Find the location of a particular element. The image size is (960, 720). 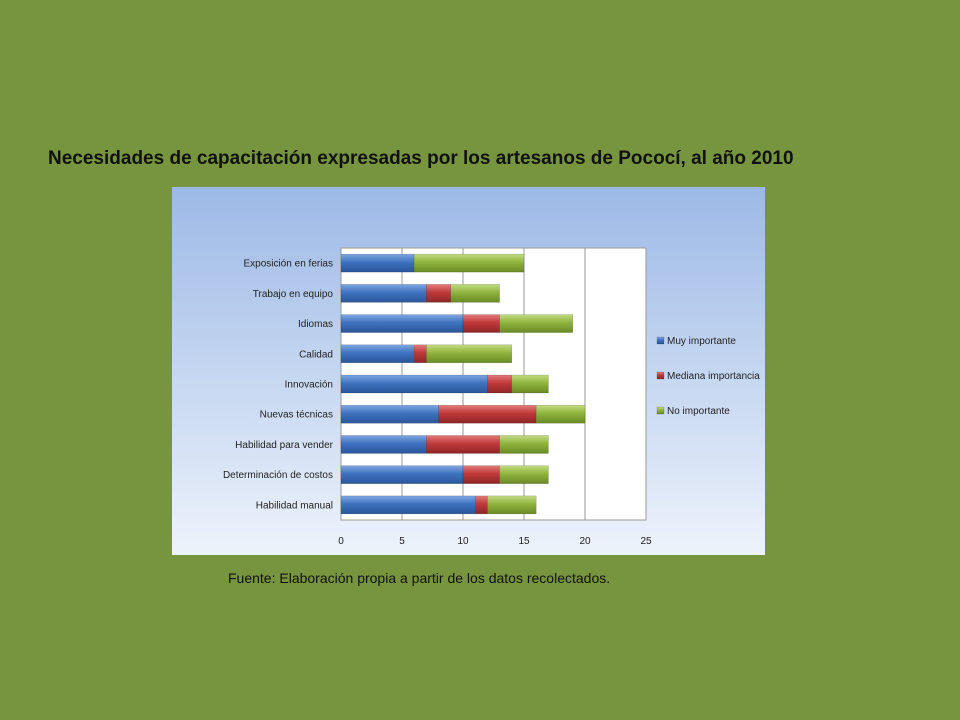

legend-label: Mediana importancia is located at coordinates (713, 376).